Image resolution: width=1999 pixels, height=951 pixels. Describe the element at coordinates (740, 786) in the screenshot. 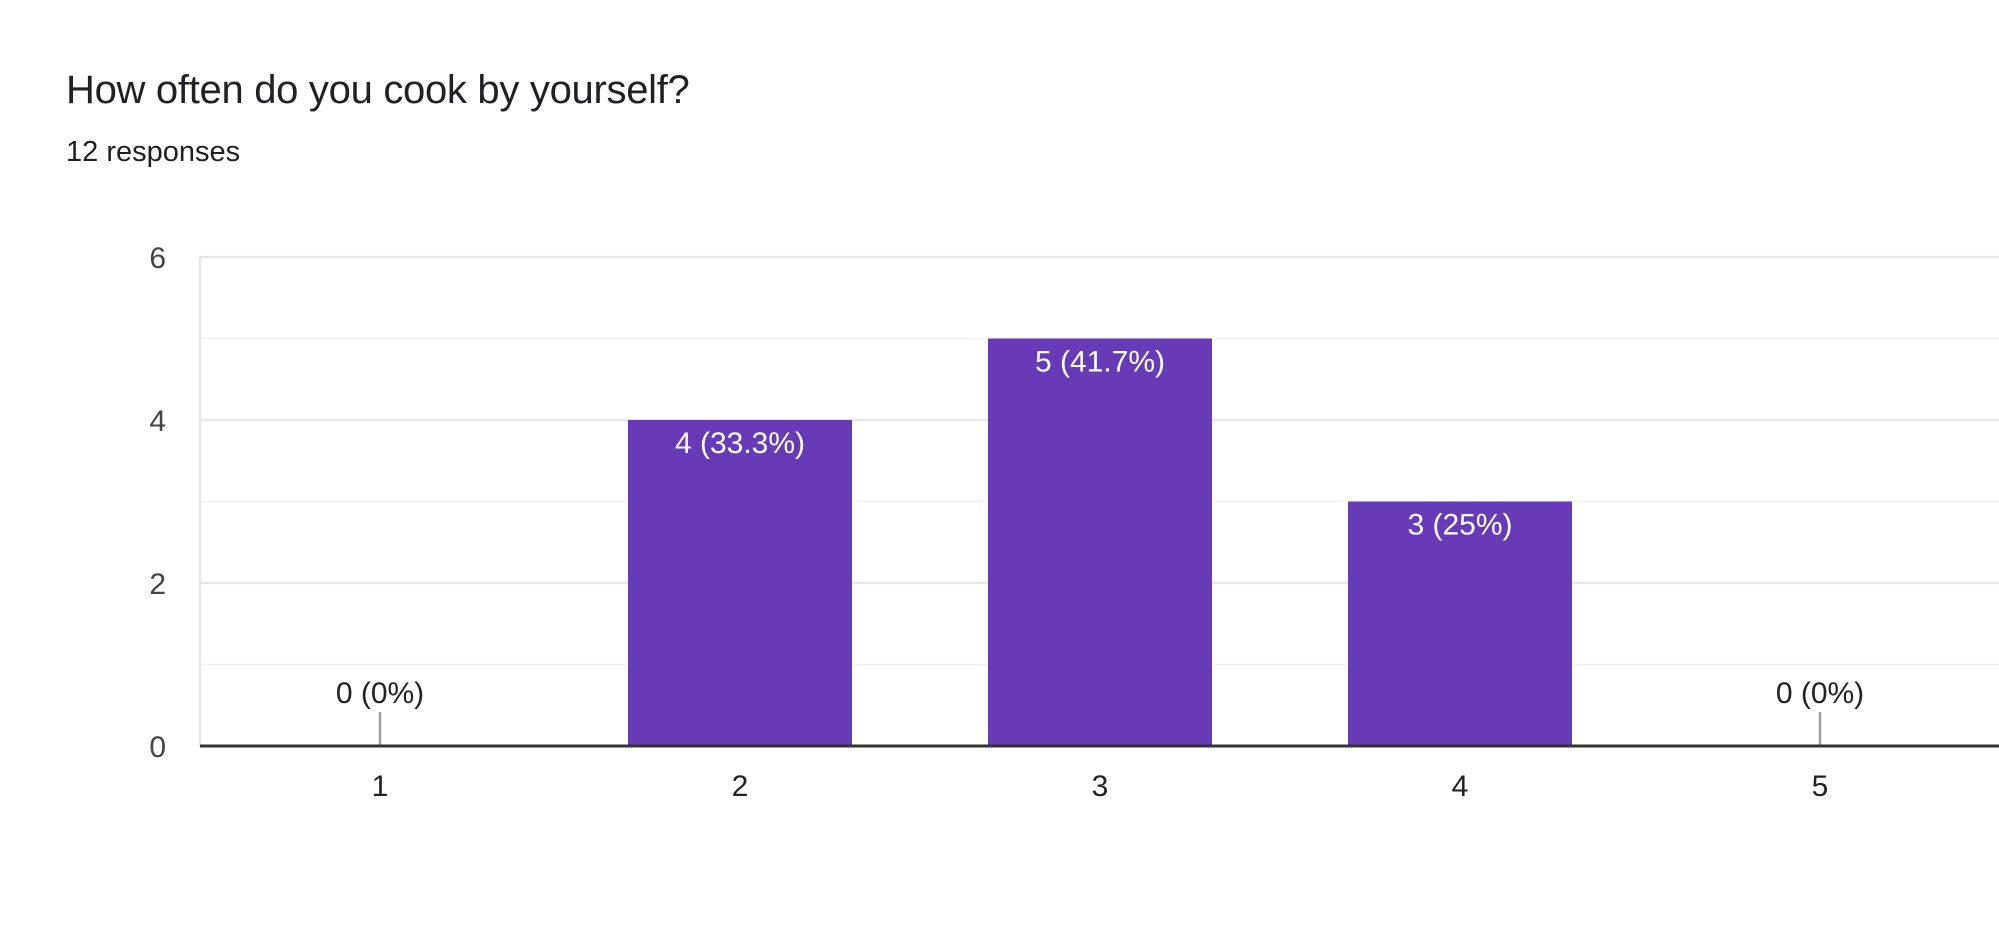

I see `x-category-label: 2` at that location.